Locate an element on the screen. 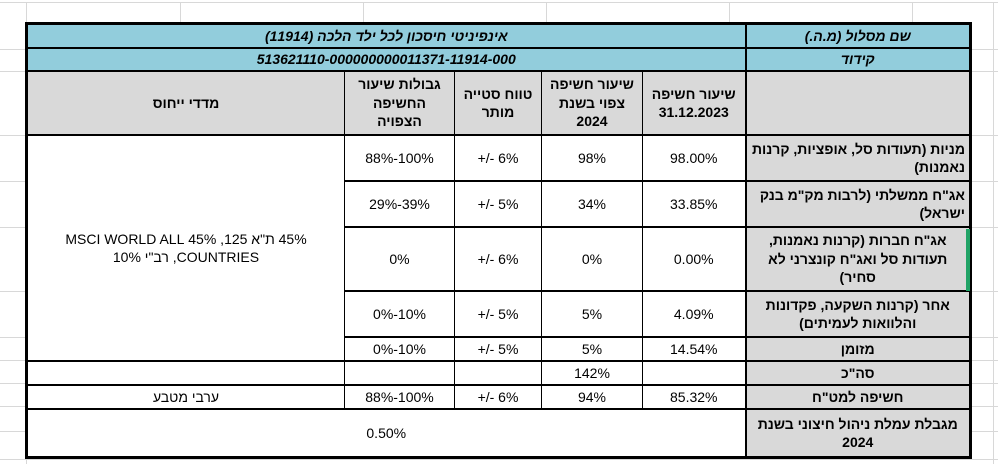  cell-track-name-label: שם מסלול (מ.ה.) is located at coordinates (857, 35).